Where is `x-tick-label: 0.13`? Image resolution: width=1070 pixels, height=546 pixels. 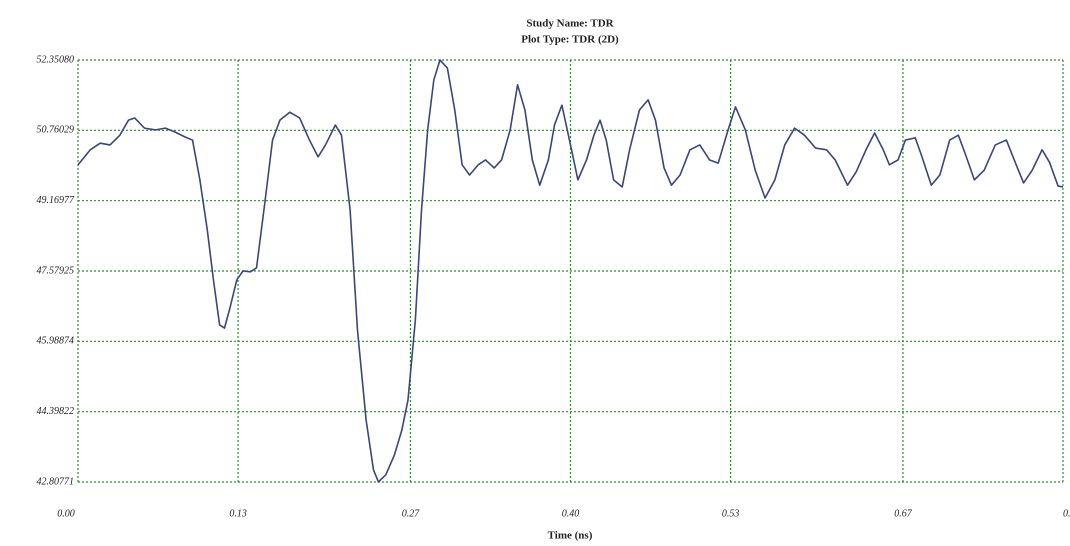
x-tick-label: 0.13 is located at coordinates (238, 513).